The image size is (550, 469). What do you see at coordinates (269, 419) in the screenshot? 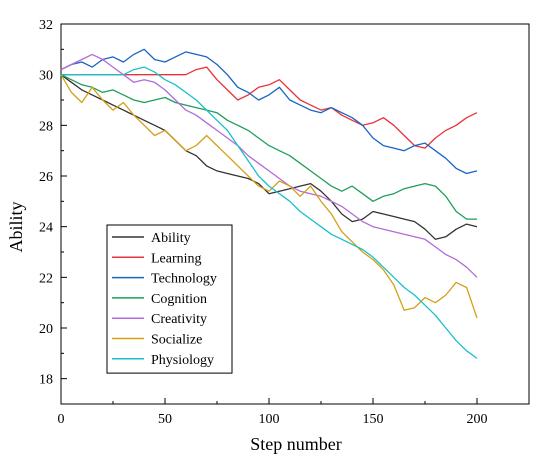
I see `x-tick-label: 100` at bounding box center [269, 419].